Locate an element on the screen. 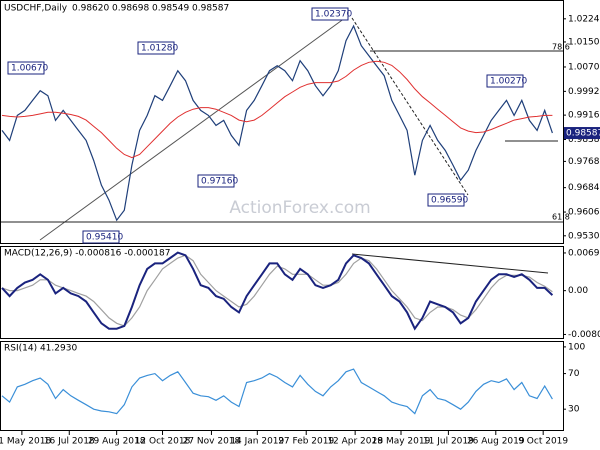 The image size is (600, 450). x-tick-label: 29 Aug 2018 is located at coordinates (117, 442).